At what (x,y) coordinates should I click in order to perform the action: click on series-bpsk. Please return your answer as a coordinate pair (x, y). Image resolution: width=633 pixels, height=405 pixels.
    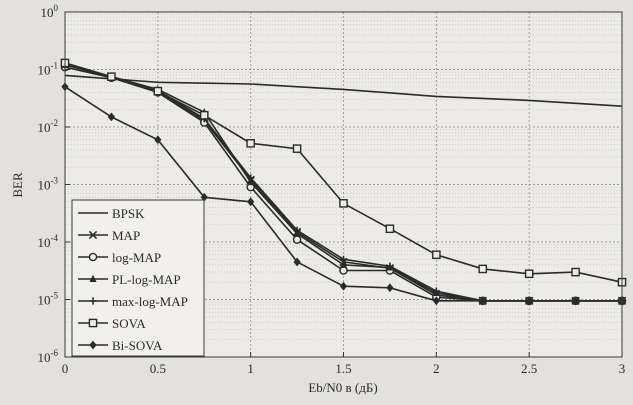
    Looking at the image, I should click on (343, 90).